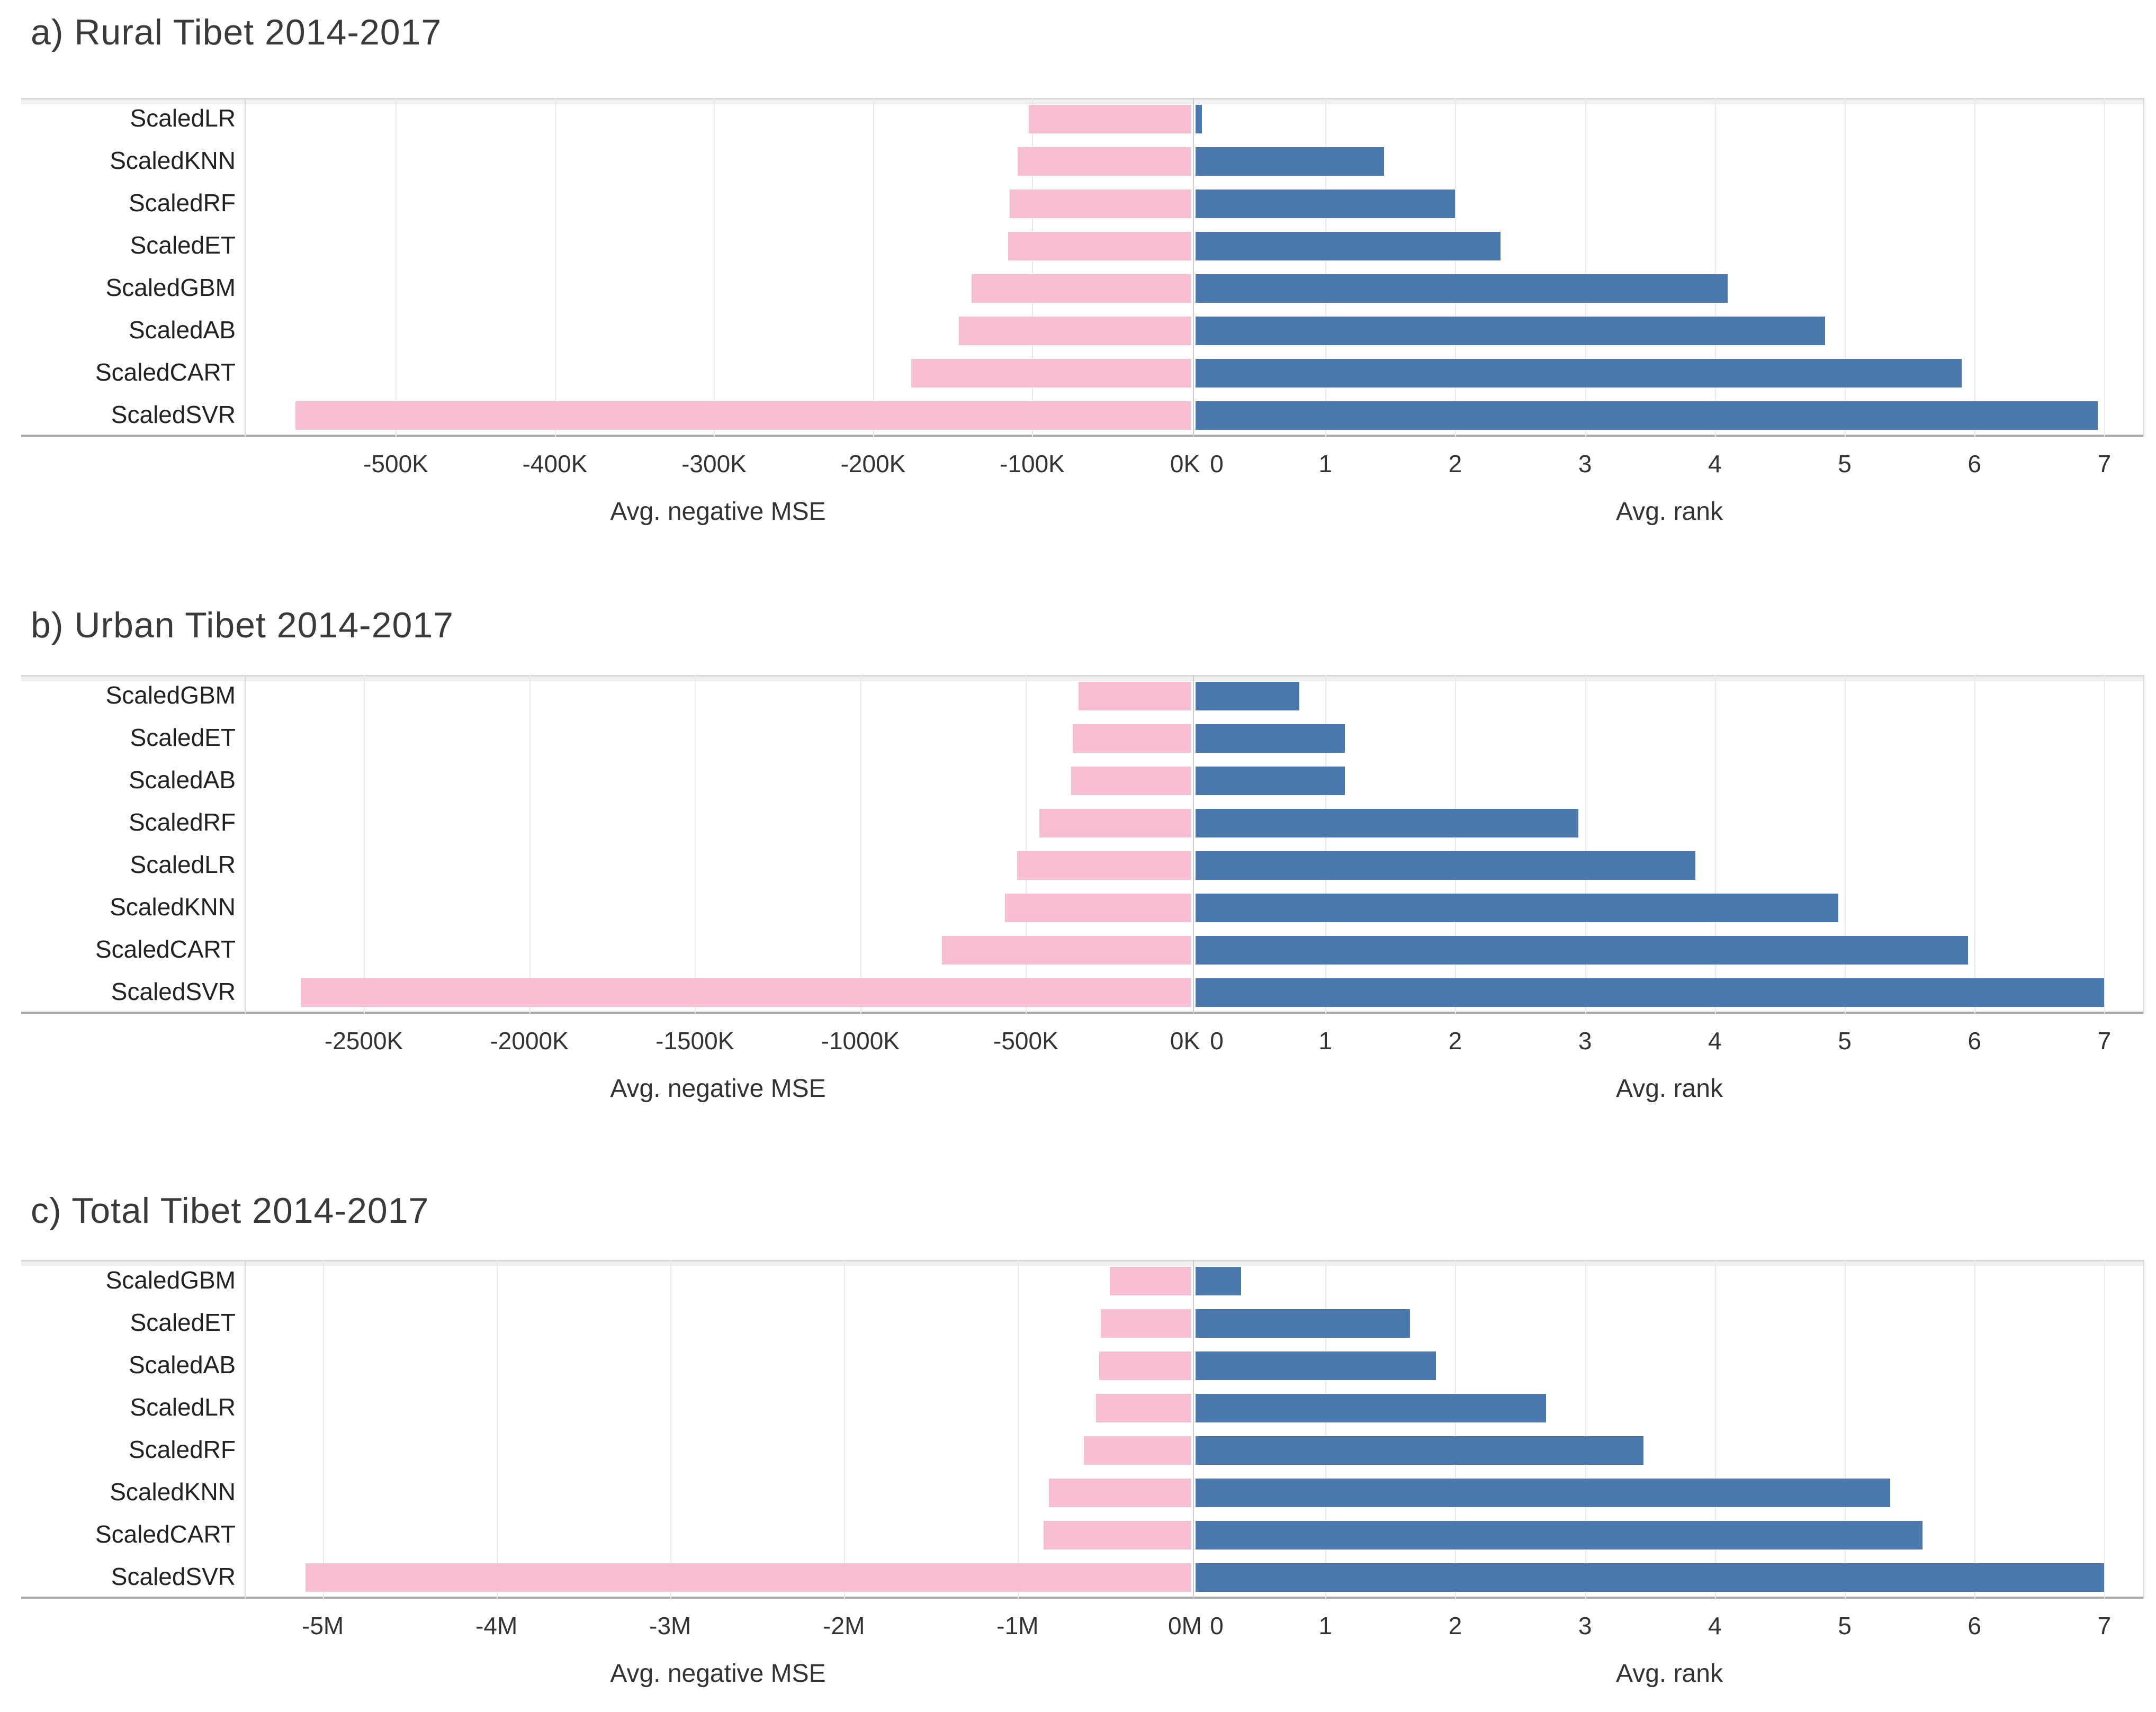 The image size is (2156, 1712). Describe the element at coordinates (1032, 463) in the screenshot. I see `x-tick-label-left: -100K` at that location.